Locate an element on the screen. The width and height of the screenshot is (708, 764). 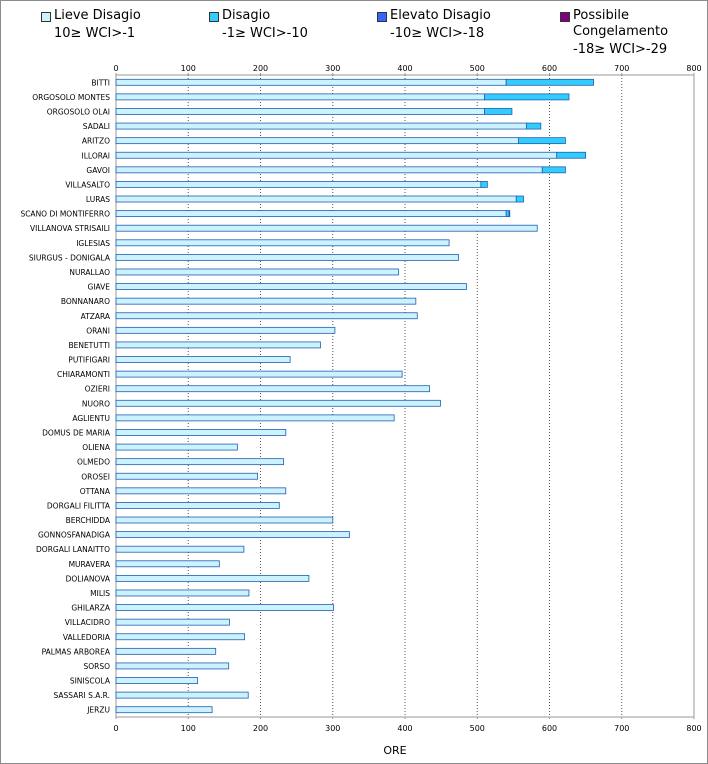
x-tick-label-top: 500 is located at coordinates (477, 68).